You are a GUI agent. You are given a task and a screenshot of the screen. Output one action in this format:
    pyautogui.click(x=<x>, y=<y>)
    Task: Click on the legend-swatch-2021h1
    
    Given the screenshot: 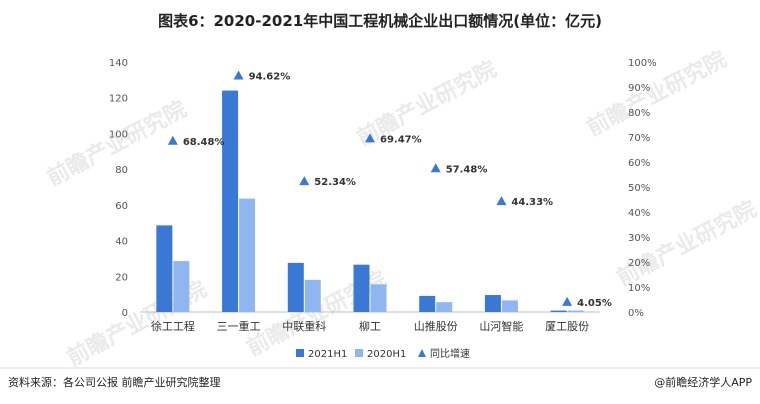 What is the action you would take?
    pyautogui.click(x=300, y=353)
    